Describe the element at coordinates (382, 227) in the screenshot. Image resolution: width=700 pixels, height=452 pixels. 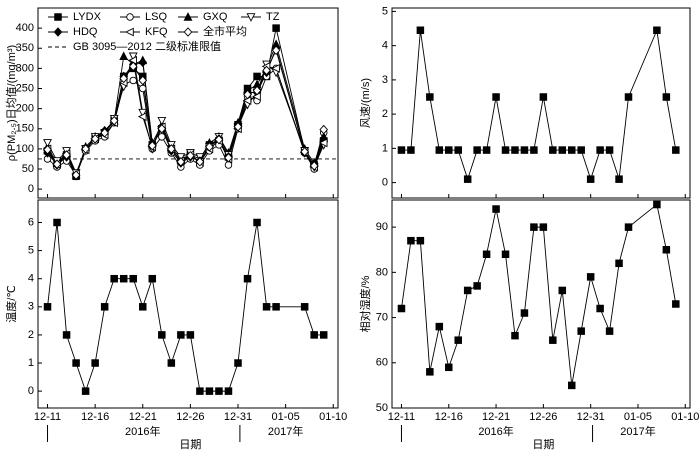
I see `y-tick-label: 90` at that location.